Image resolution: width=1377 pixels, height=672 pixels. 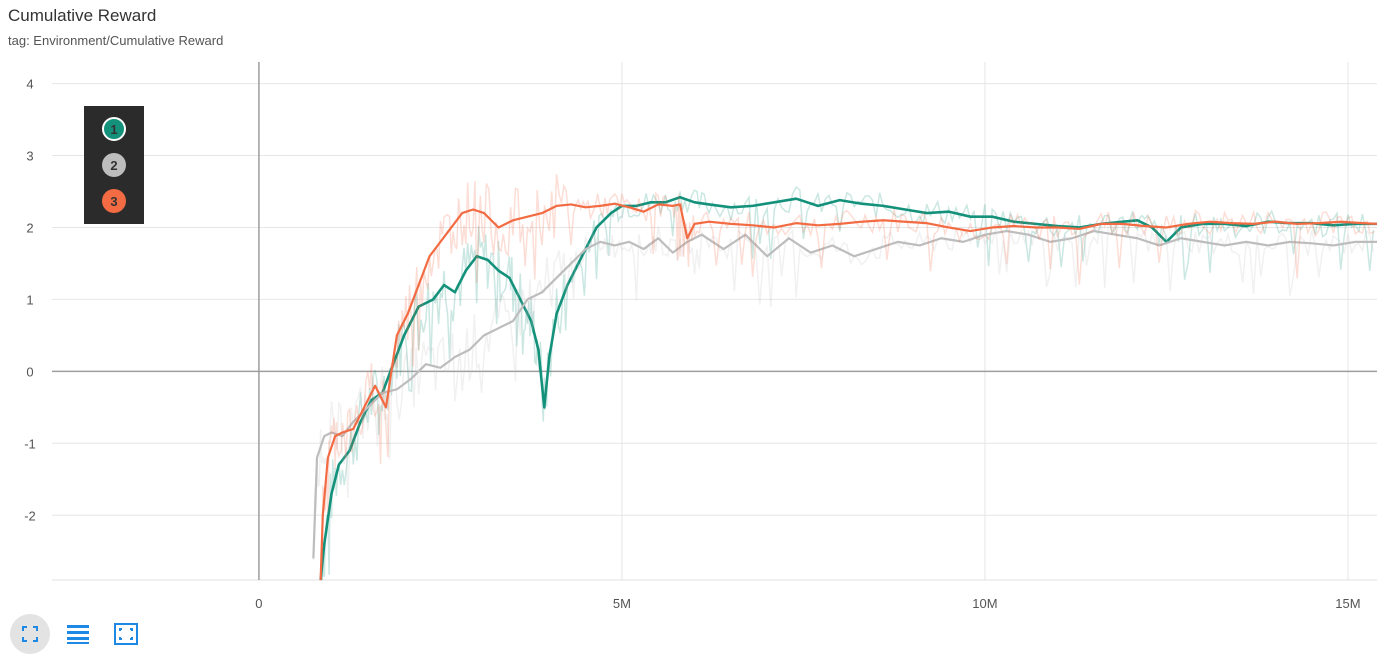 I want to click on legend-label-1: 1, so click(x=114, y=129).